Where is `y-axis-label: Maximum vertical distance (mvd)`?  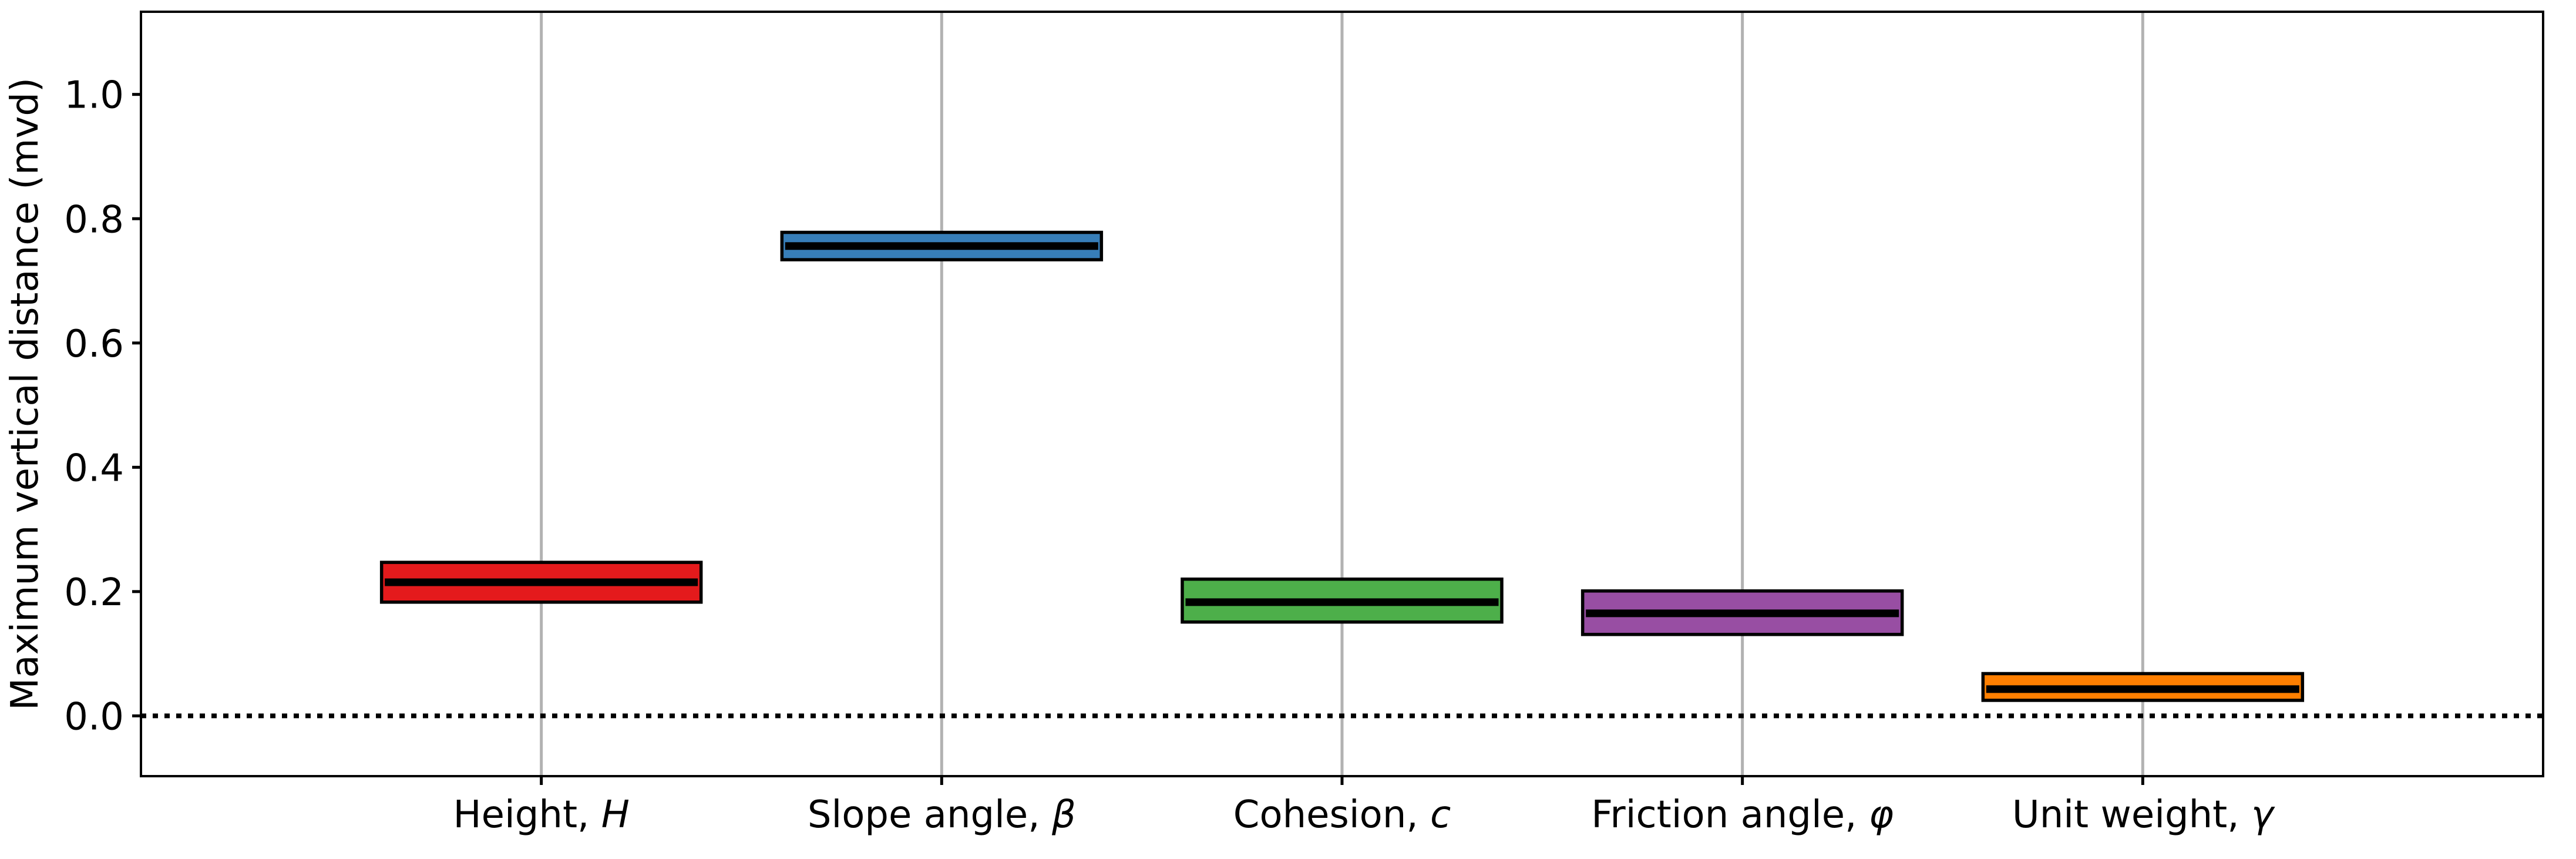 y-axis-label: Maximum vertical distance (mvd) is located at coordinates (26, 394).